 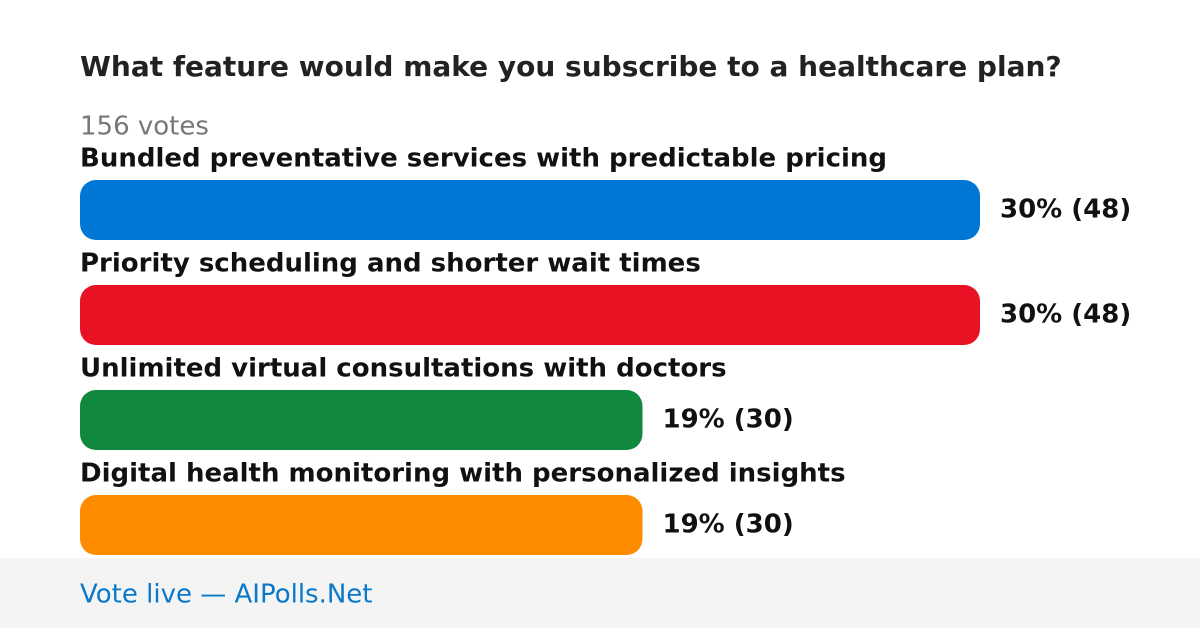 What do you see at coordinates (600, 593) in the screenshot?
I see `footer-bar` at bounding box center [600, 593].